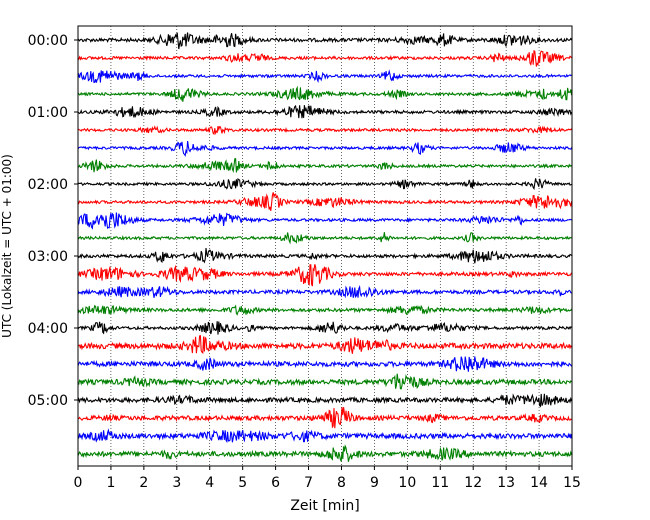  What do you see at coordinates (327, 478) in the screenshot?
I see `x-axis-ticks: 0 1 2 3 4 5 6 7 8 9 10 11 12 13 14 15` at bounding box center [327, 478].